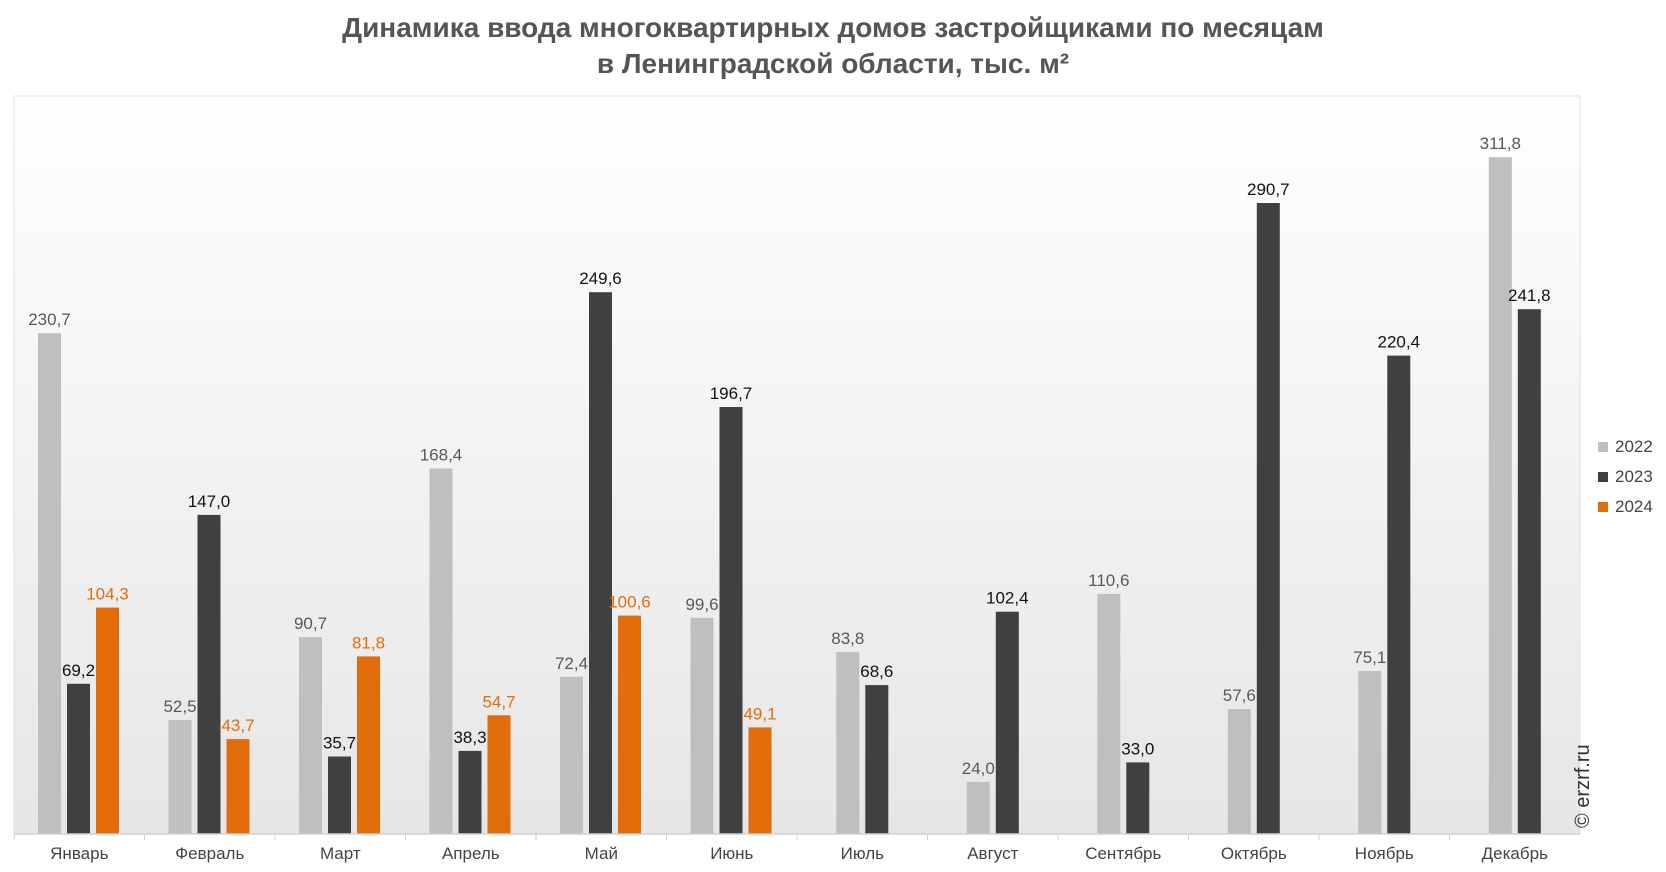 The width and height of the screenshot is (1666, 872). I want to click on x-tick-label-11: Ноябрь, so click(1384, 853).